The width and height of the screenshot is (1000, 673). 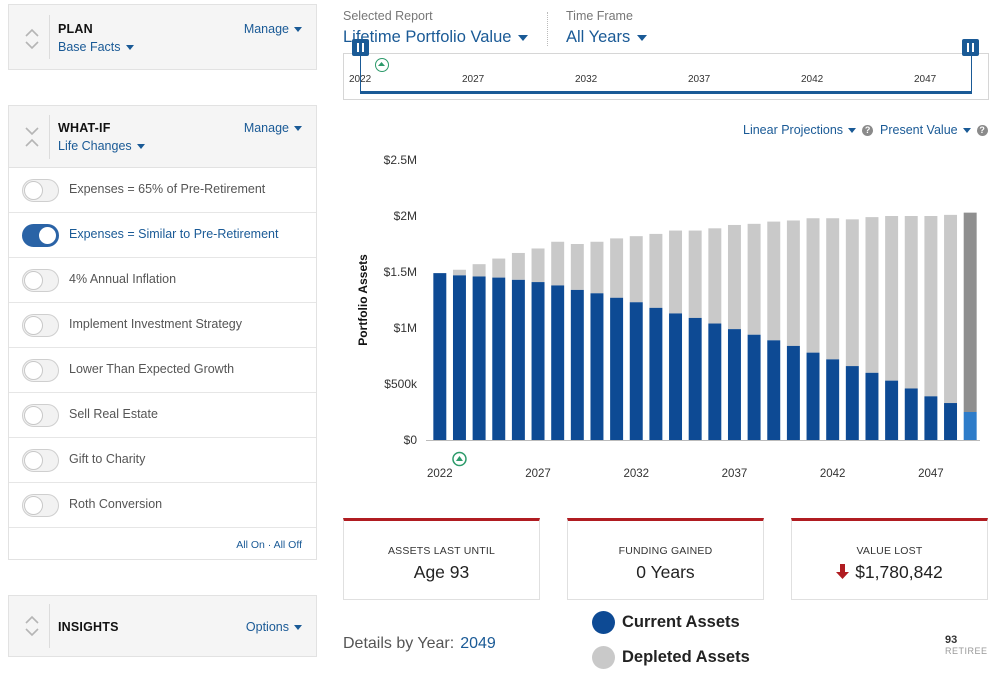 I want to click on linear-projections-dropdown: Linear Projections?, so click(x=808, y=130).